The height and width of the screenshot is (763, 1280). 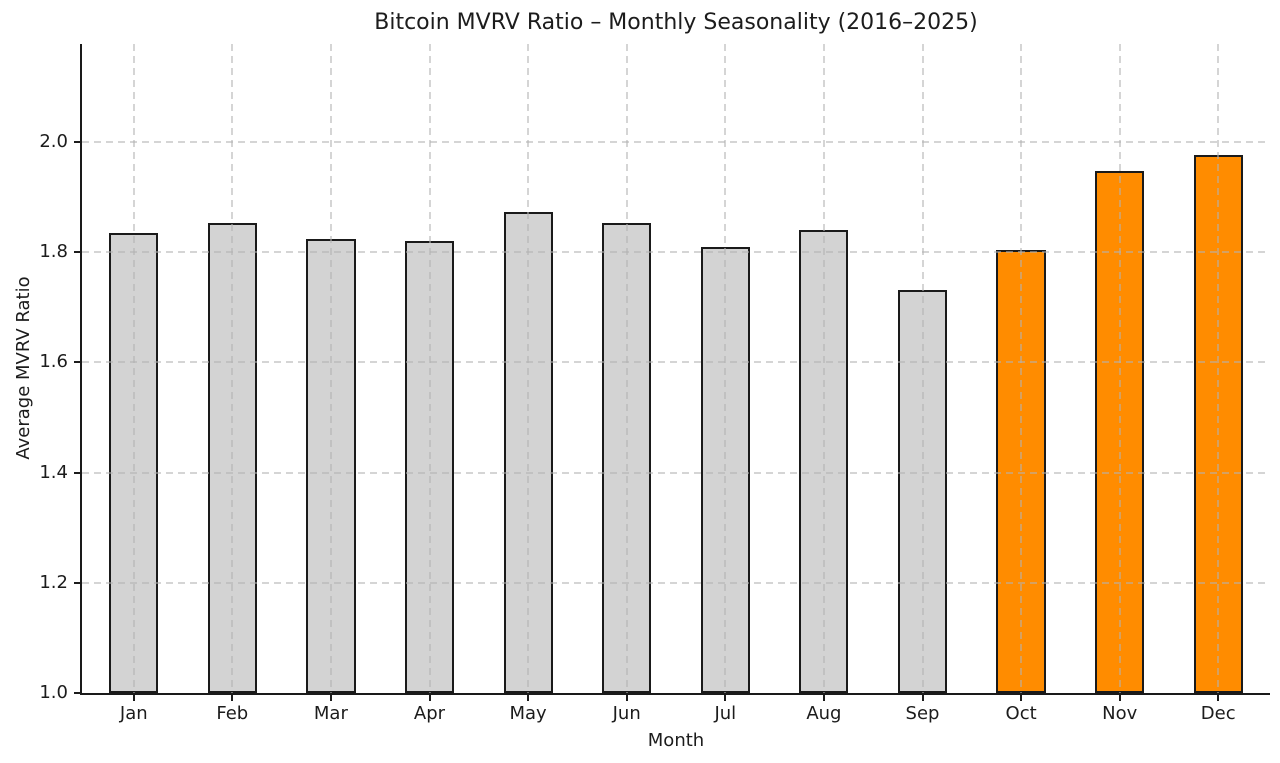 I want to click on y-tick-label-1.6: 1.6, so click(x=53, y=362).